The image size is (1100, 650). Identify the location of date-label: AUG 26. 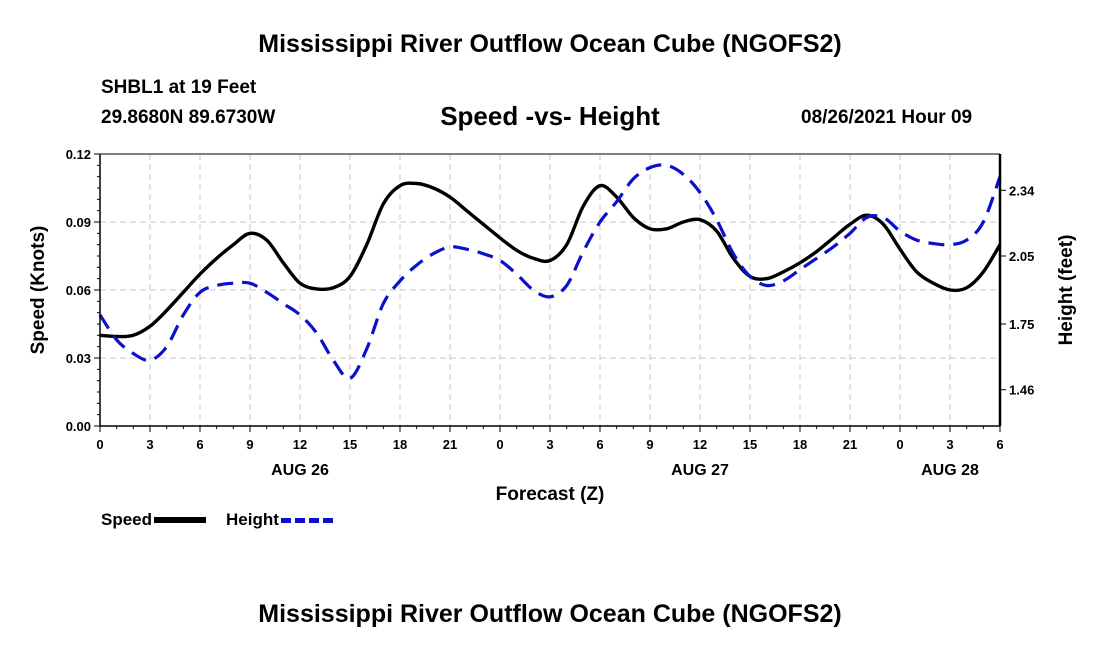
(300, 470).